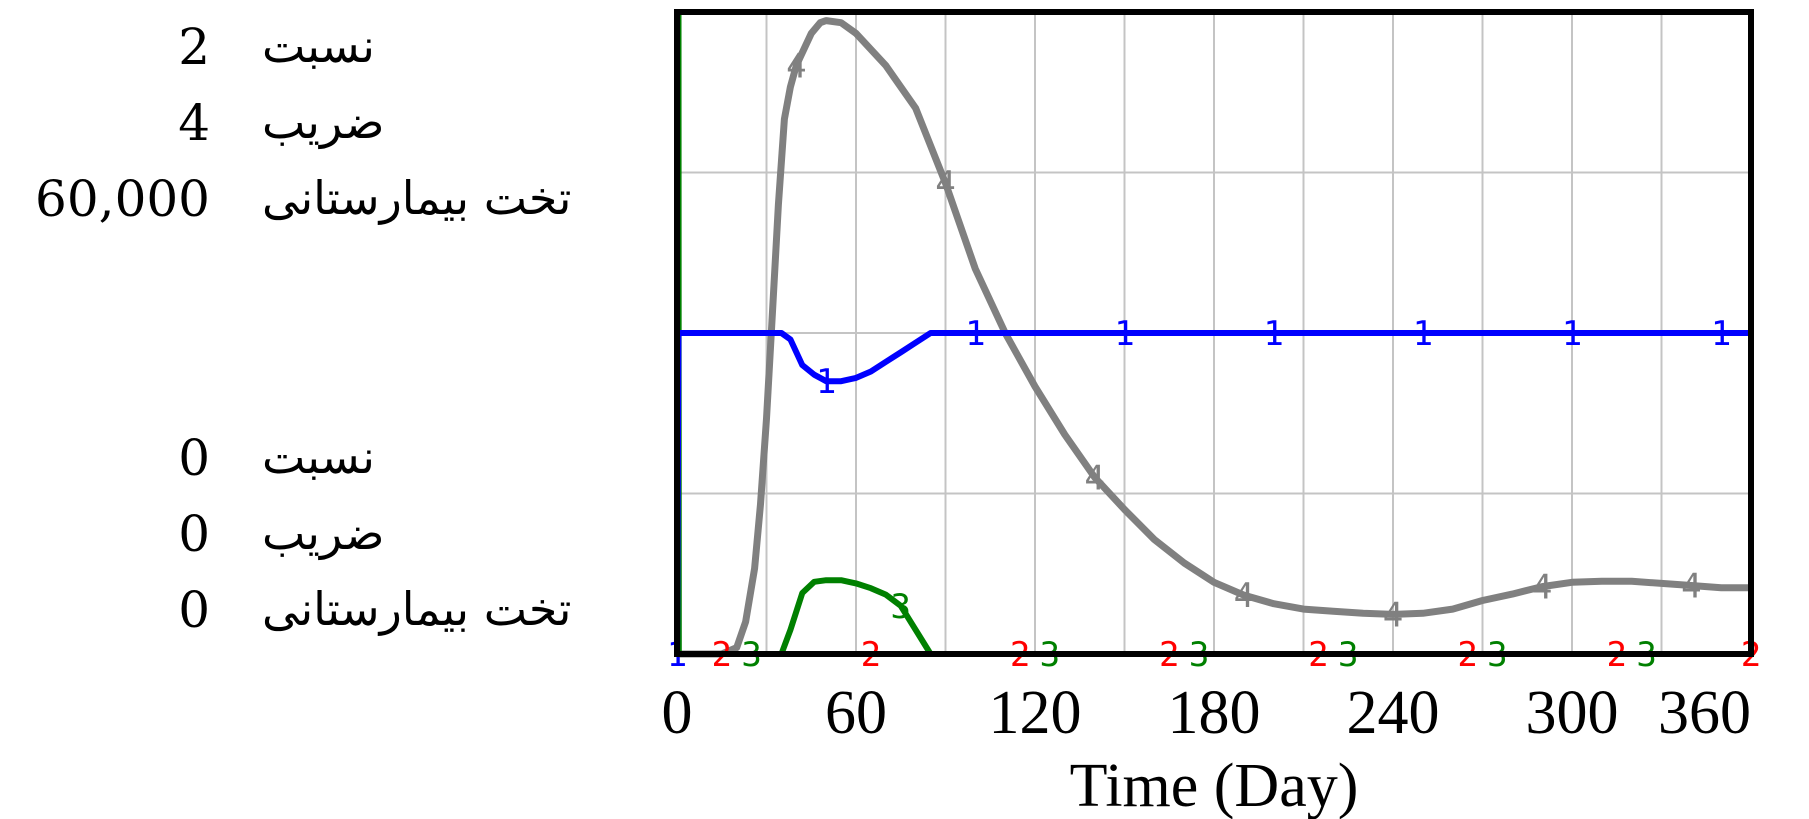 Image resolution: width=1809 pixels, height=819 pixels. I want to click on y-scale-top-label-1: ضریب, so click(323, 122).